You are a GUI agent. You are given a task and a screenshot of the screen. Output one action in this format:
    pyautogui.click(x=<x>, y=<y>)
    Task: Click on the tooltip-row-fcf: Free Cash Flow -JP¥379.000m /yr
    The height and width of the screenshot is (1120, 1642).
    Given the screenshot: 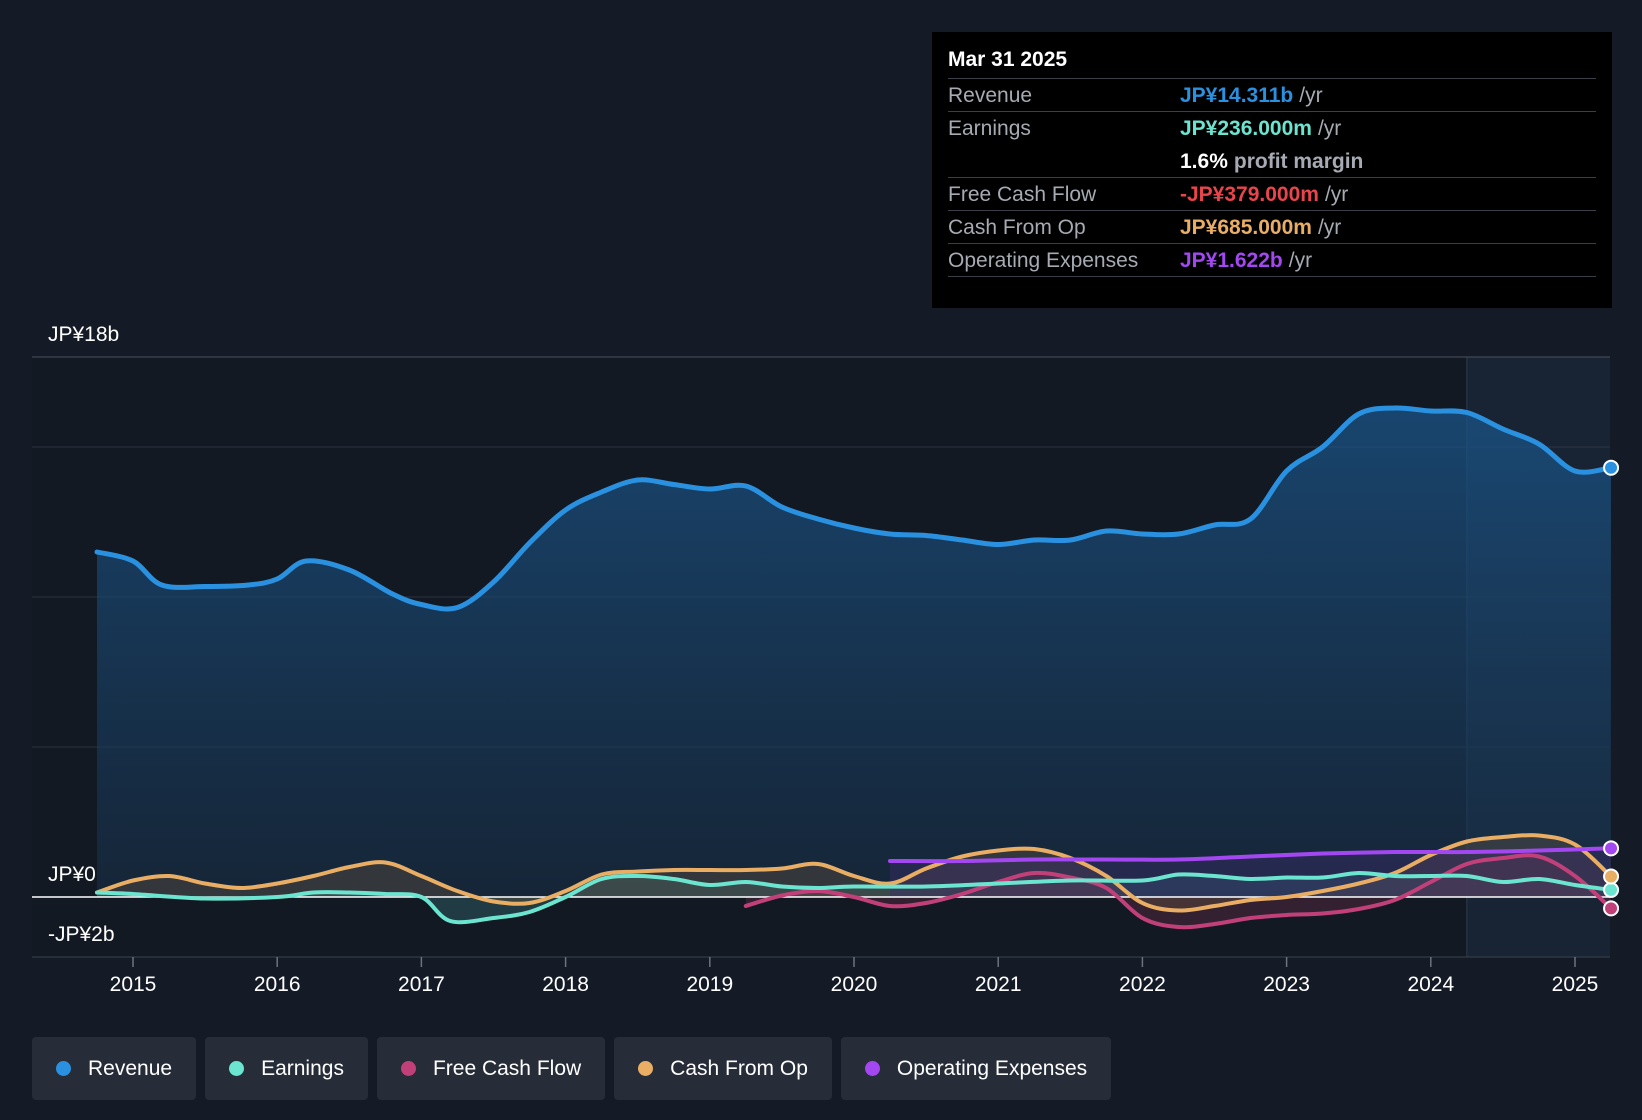 What is the action you would take?
    pyautogui.click(x=1272, y=194)
    